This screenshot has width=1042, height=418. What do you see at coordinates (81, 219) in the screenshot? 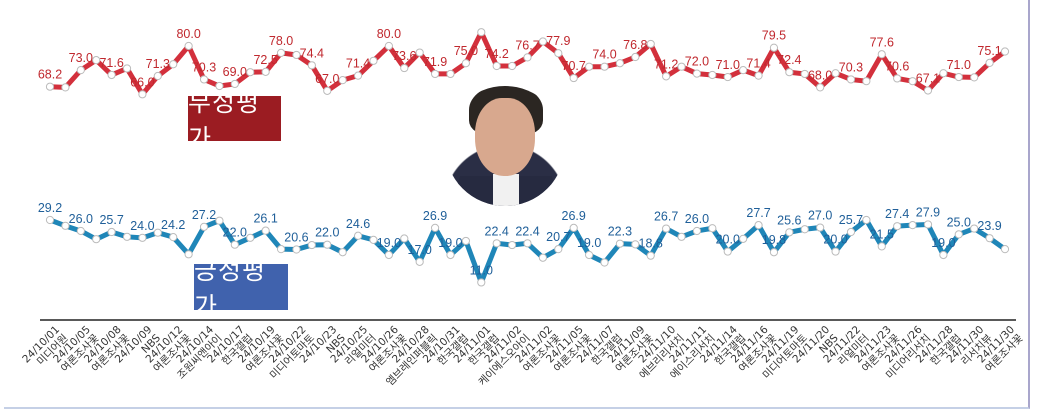
I see `data-label: 26.0` at bounding box center [81, 219].